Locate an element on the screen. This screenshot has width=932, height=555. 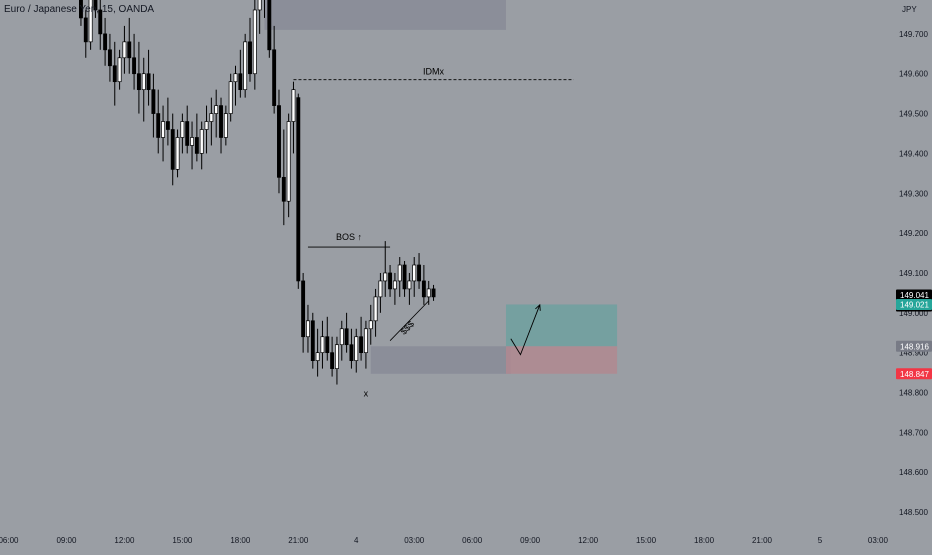
y-tick-label: 148.900 is located at coordinates (913, 353).